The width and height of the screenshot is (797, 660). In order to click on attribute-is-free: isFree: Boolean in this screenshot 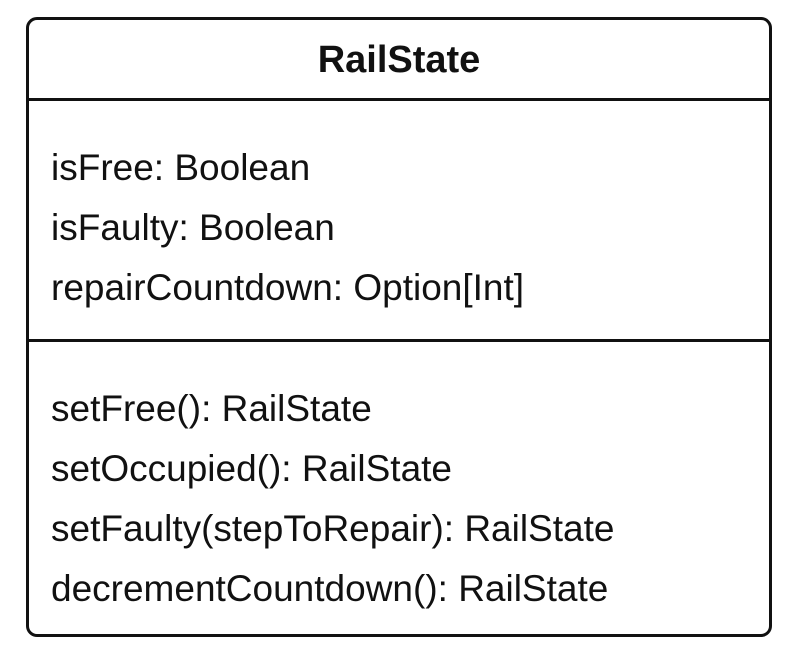, I will do `click(181, 167)`.